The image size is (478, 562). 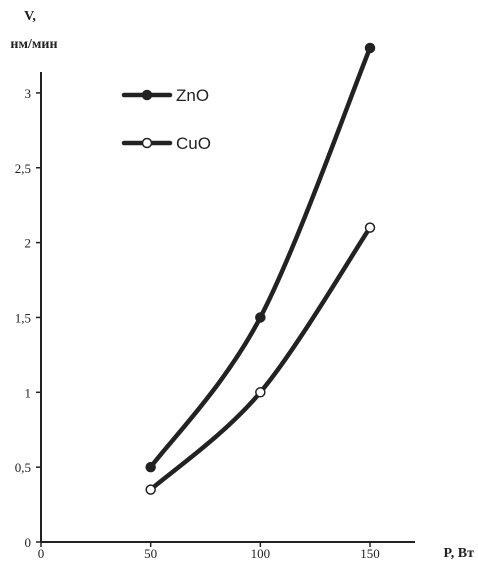 I want to click on legend-marker-zno, so click(x=147, y=95).